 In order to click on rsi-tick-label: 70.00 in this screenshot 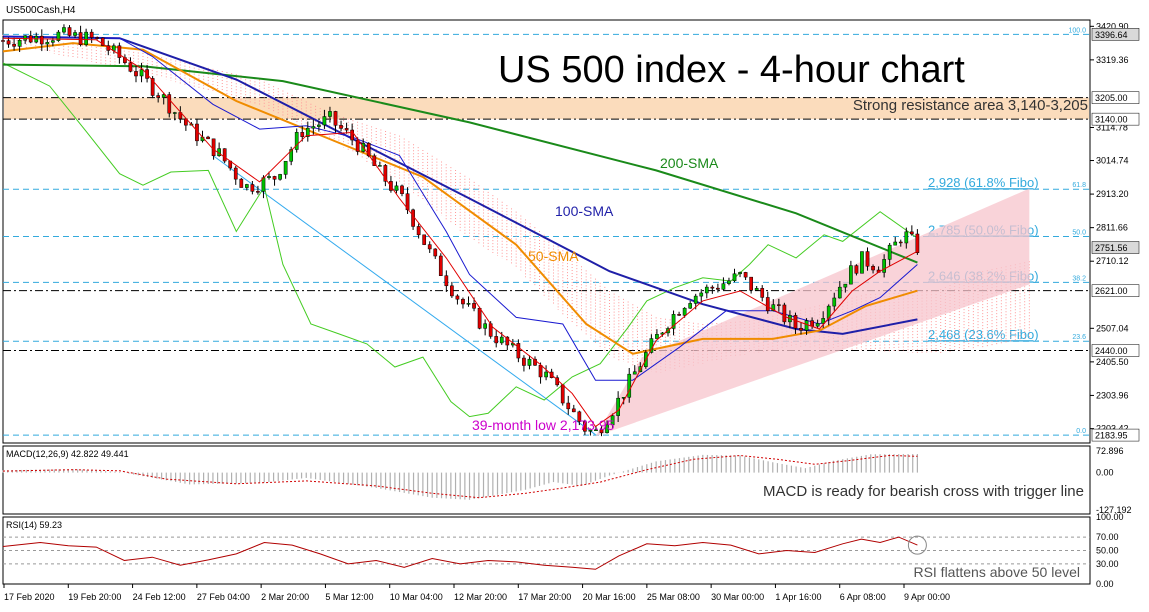, I will do `click(1107, 537)`.